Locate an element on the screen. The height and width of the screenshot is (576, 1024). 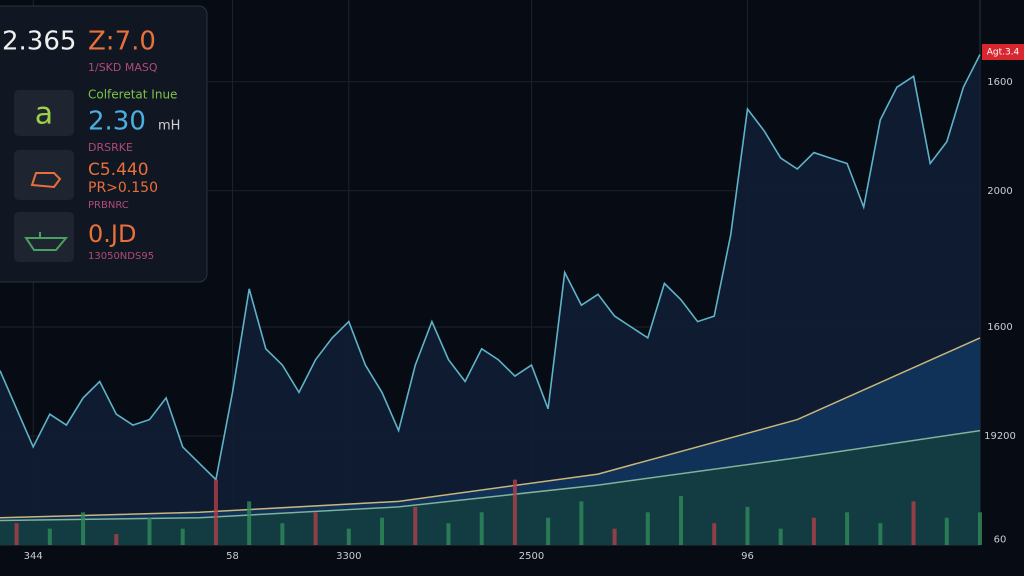
y-tick-label: 60 is located at coordinates (1000, 540).